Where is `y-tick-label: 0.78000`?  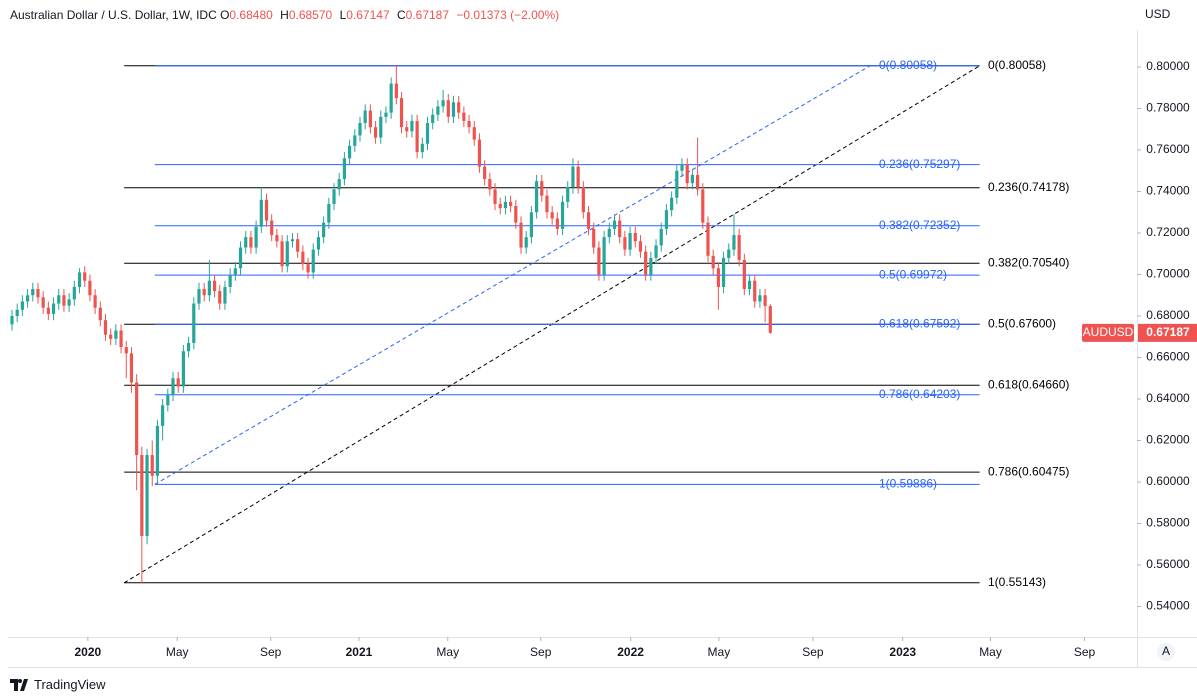
y-tick-label: 0.78000 is located at coordinates (1168, 108).